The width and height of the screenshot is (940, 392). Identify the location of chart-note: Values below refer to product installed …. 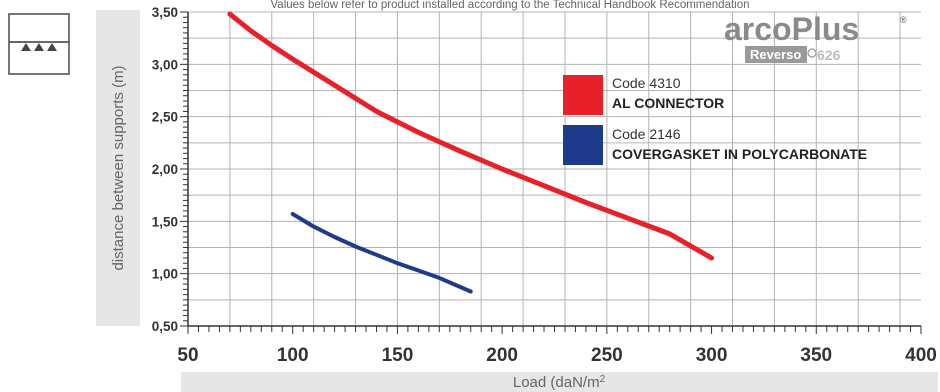
(509, 5).